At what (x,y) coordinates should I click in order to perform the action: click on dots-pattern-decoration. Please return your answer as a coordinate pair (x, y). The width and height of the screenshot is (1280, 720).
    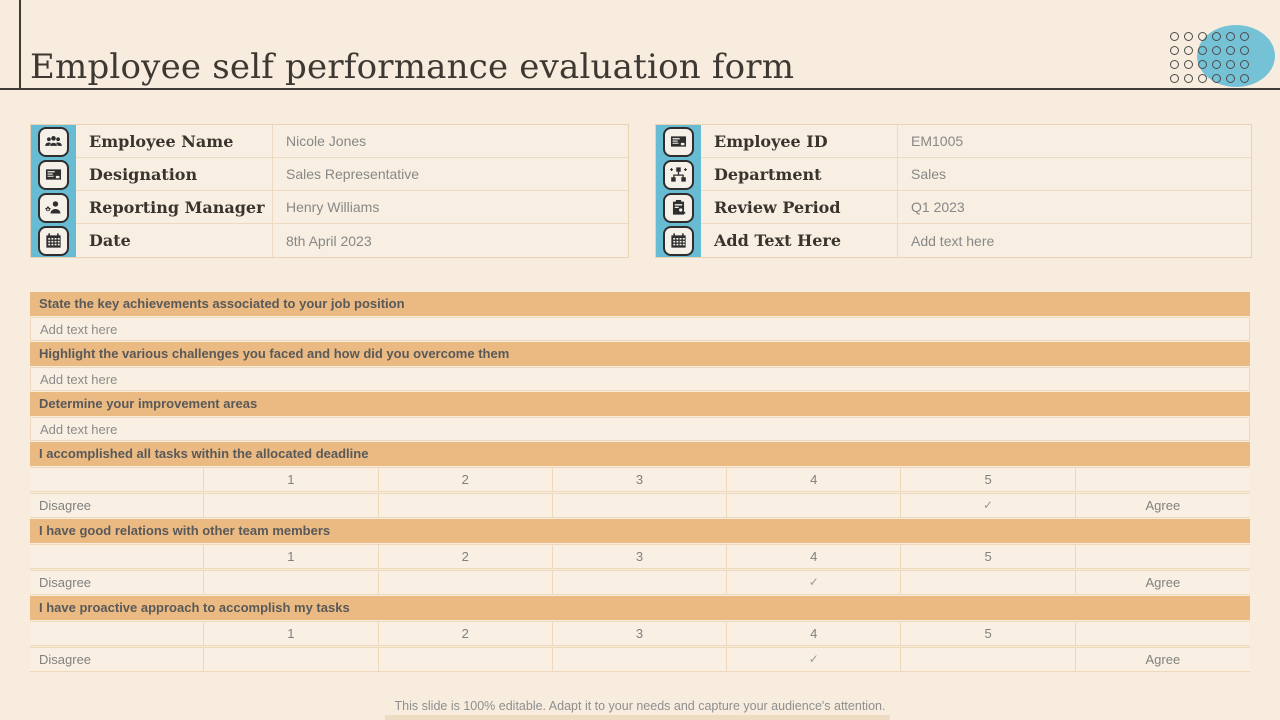
    Looking at the image, I should click on (1209, 57).